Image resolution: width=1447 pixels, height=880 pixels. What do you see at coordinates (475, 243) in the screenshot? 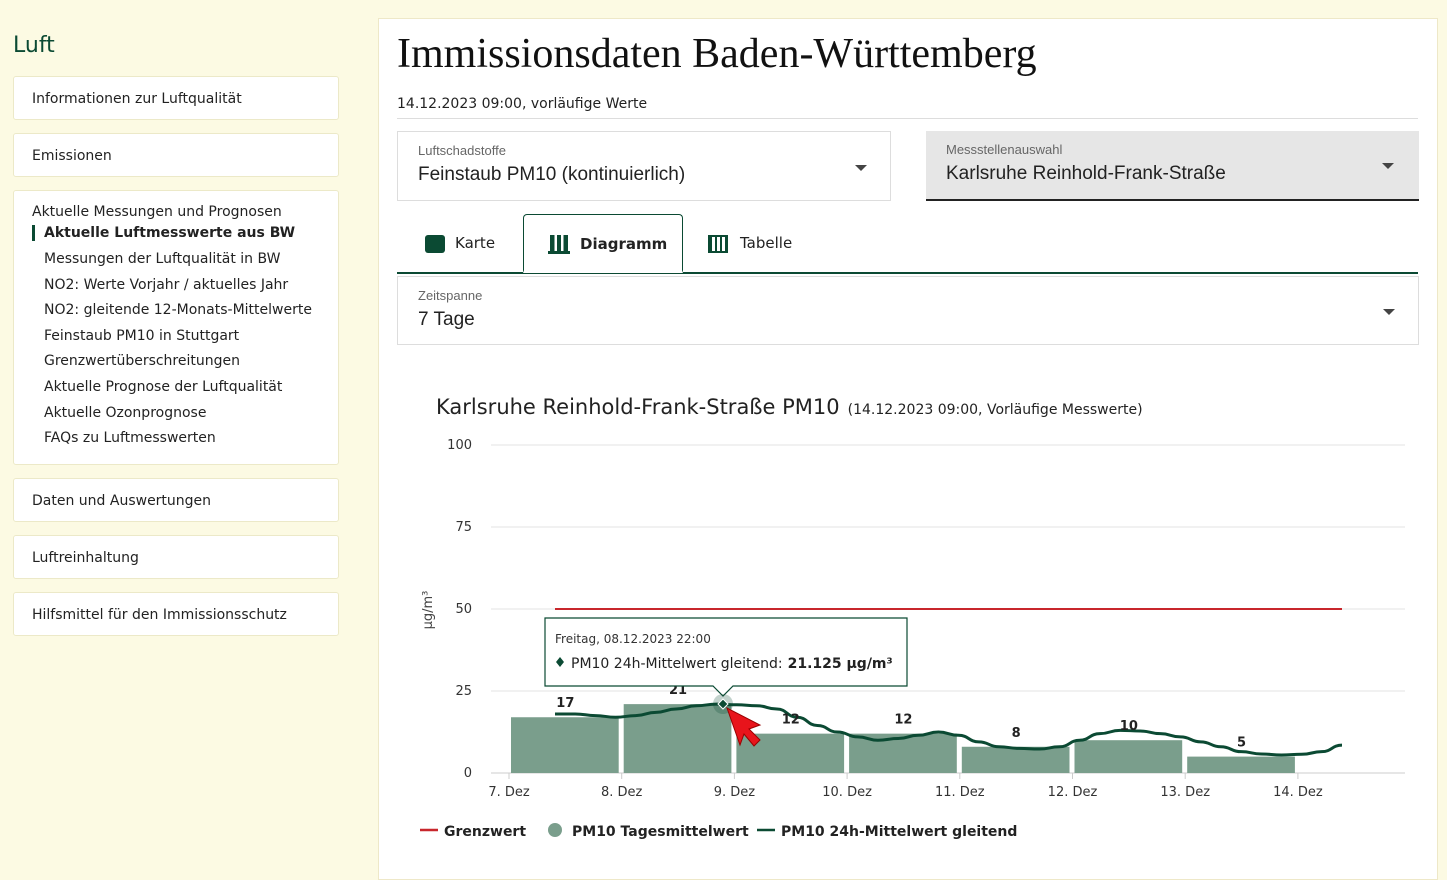
I see `tab-label: Karte` at bounding box center [475, 243].